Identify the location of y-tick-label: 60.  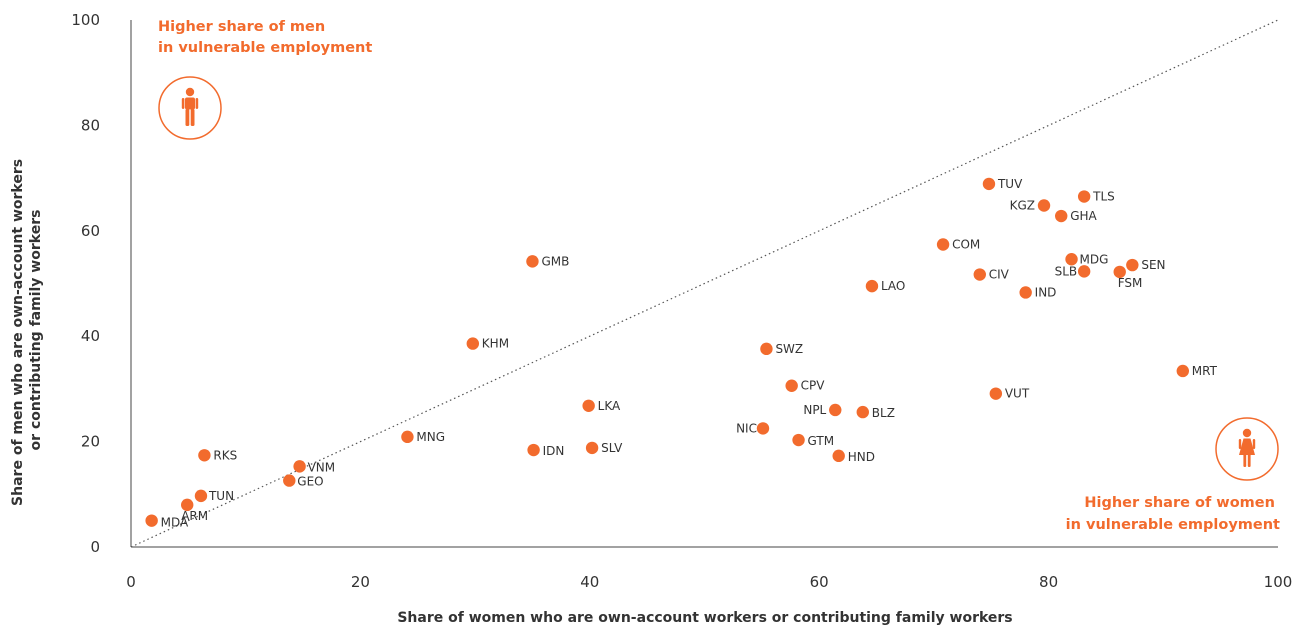
(90, 231).